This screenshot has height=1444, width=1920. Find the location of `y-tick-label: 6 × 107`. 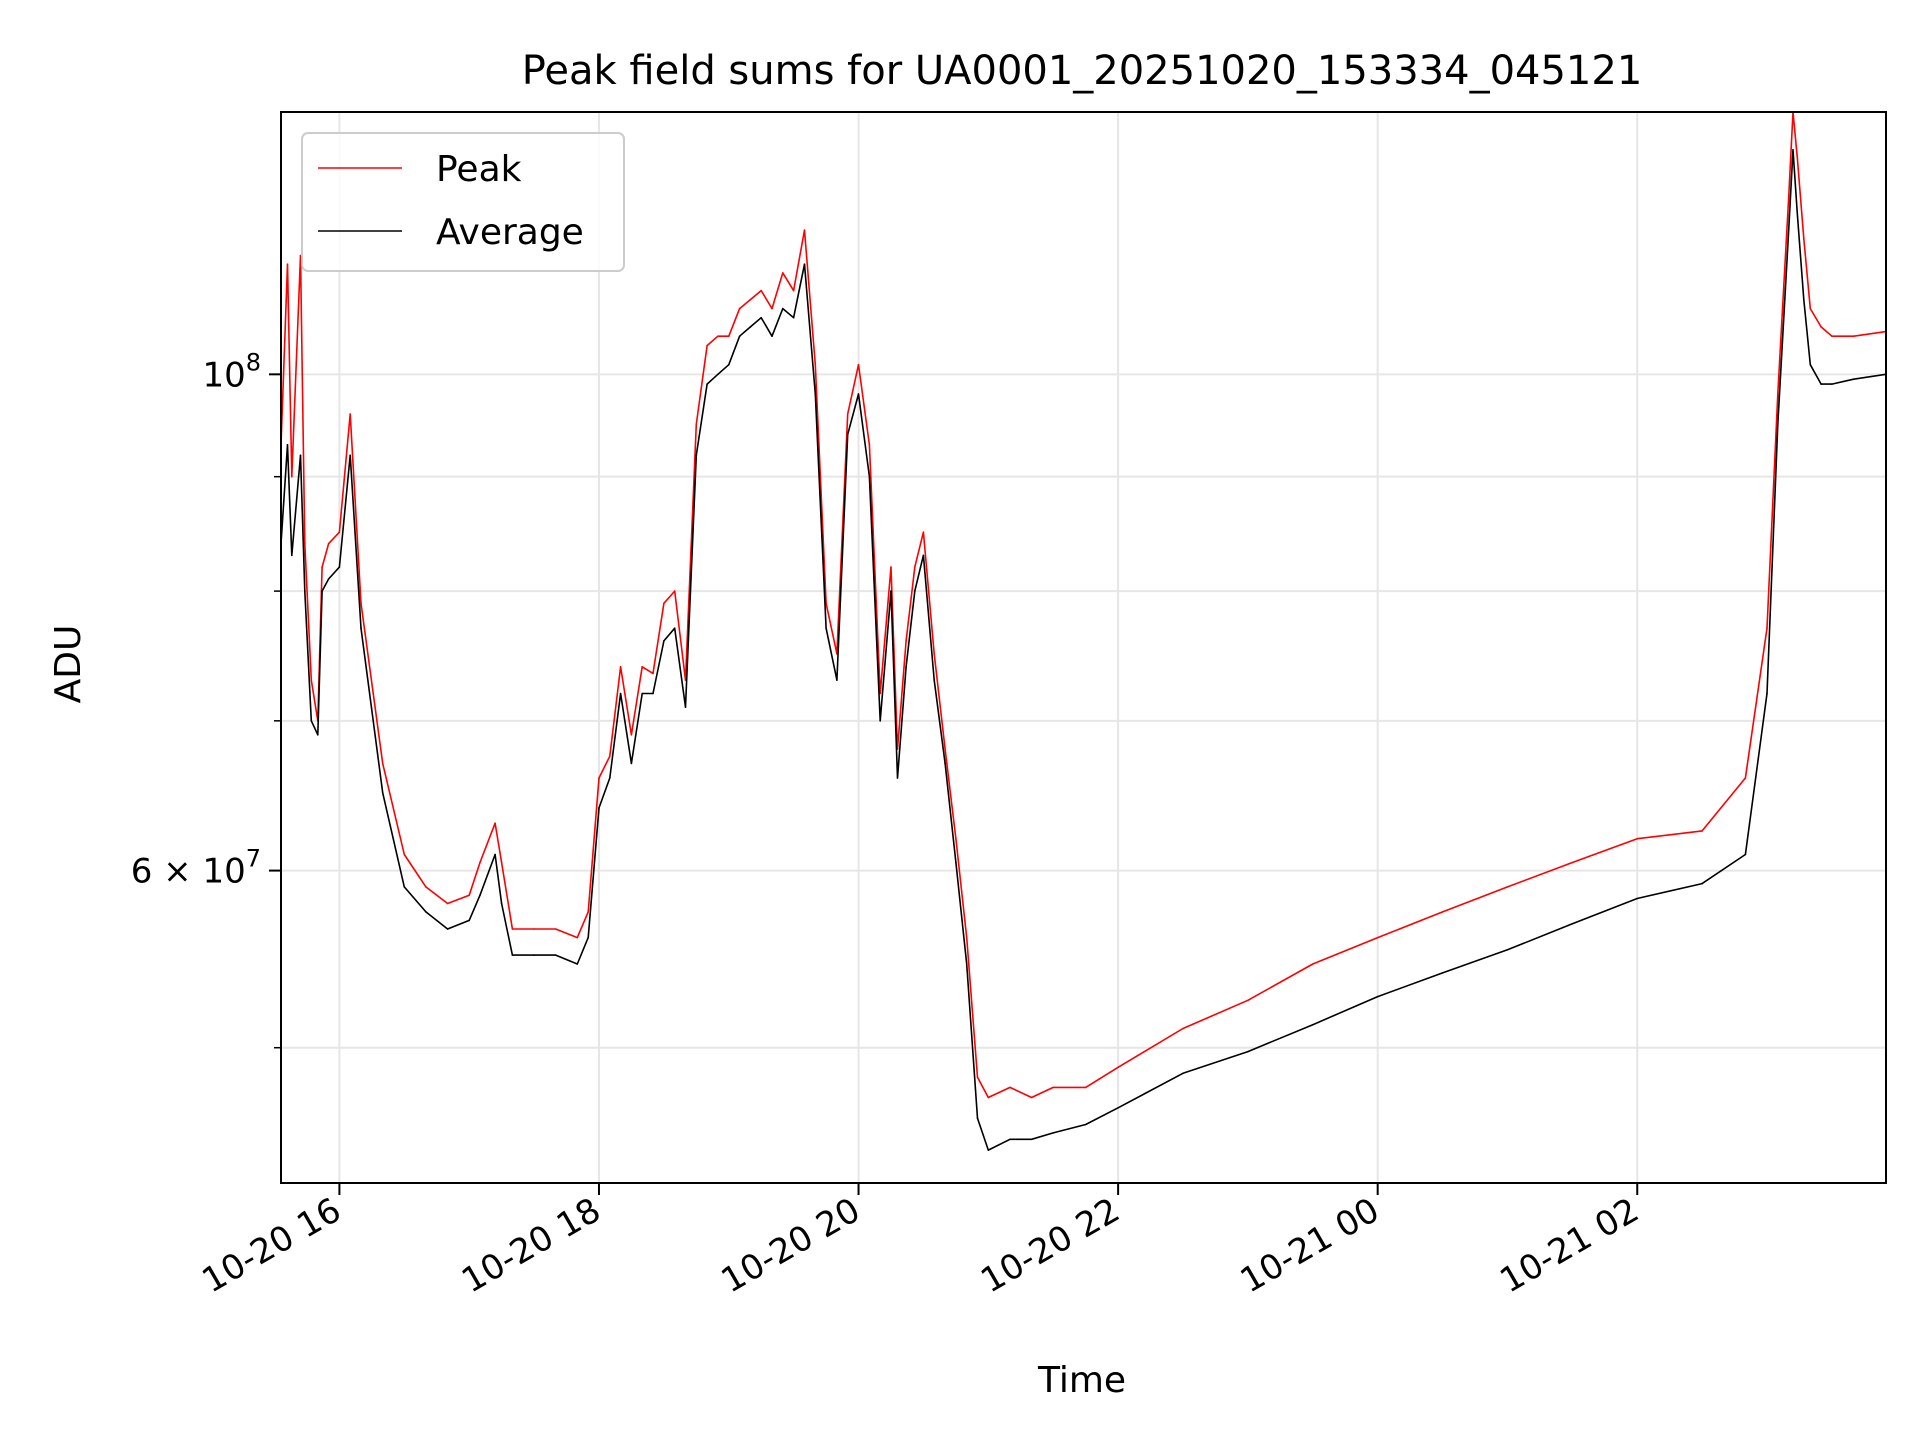

y-tick-label: 6 × 107 is located at coordinates (196, 868).